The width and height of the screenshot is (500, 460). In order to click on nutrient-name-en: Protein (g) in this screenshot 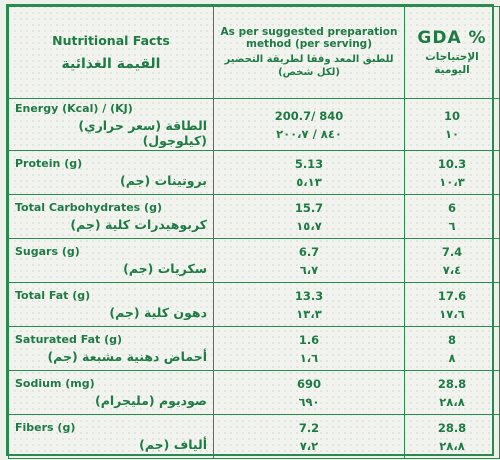, I will do `click(49, 163)`.